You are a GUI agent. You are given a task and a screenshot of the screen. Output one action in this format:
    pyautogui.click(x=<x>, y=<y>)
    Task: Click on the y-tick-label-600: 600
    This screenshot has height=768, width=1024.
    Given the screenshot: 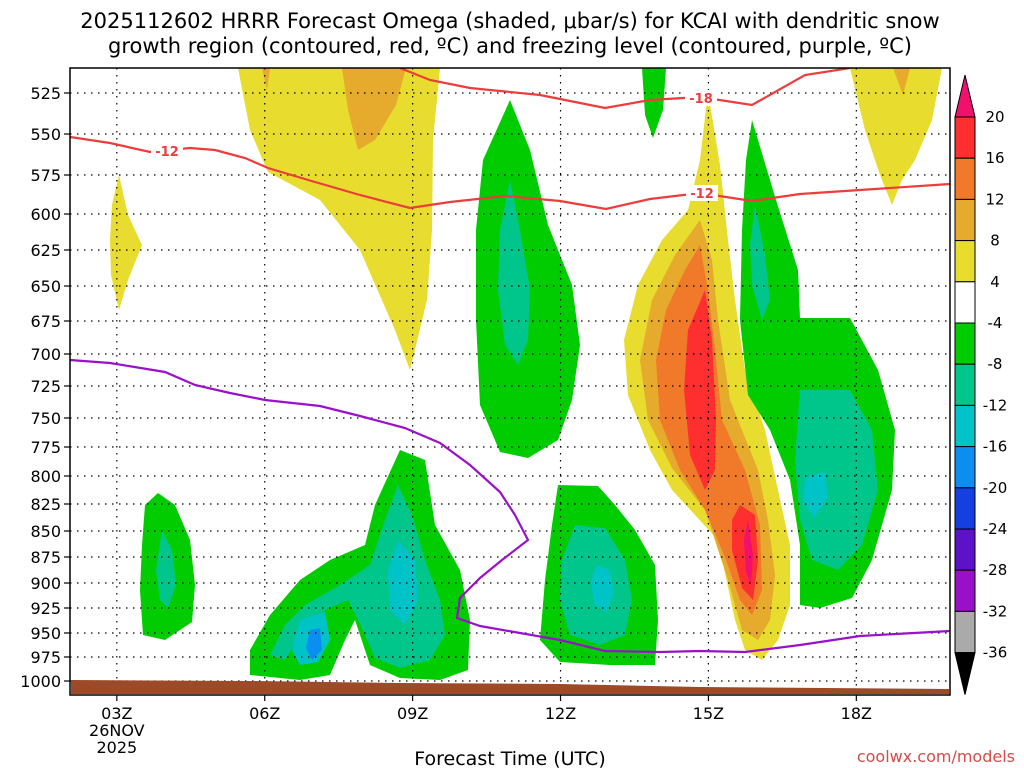 What is the action you would take?
    pyautogui.click(x=45, y=214)
    